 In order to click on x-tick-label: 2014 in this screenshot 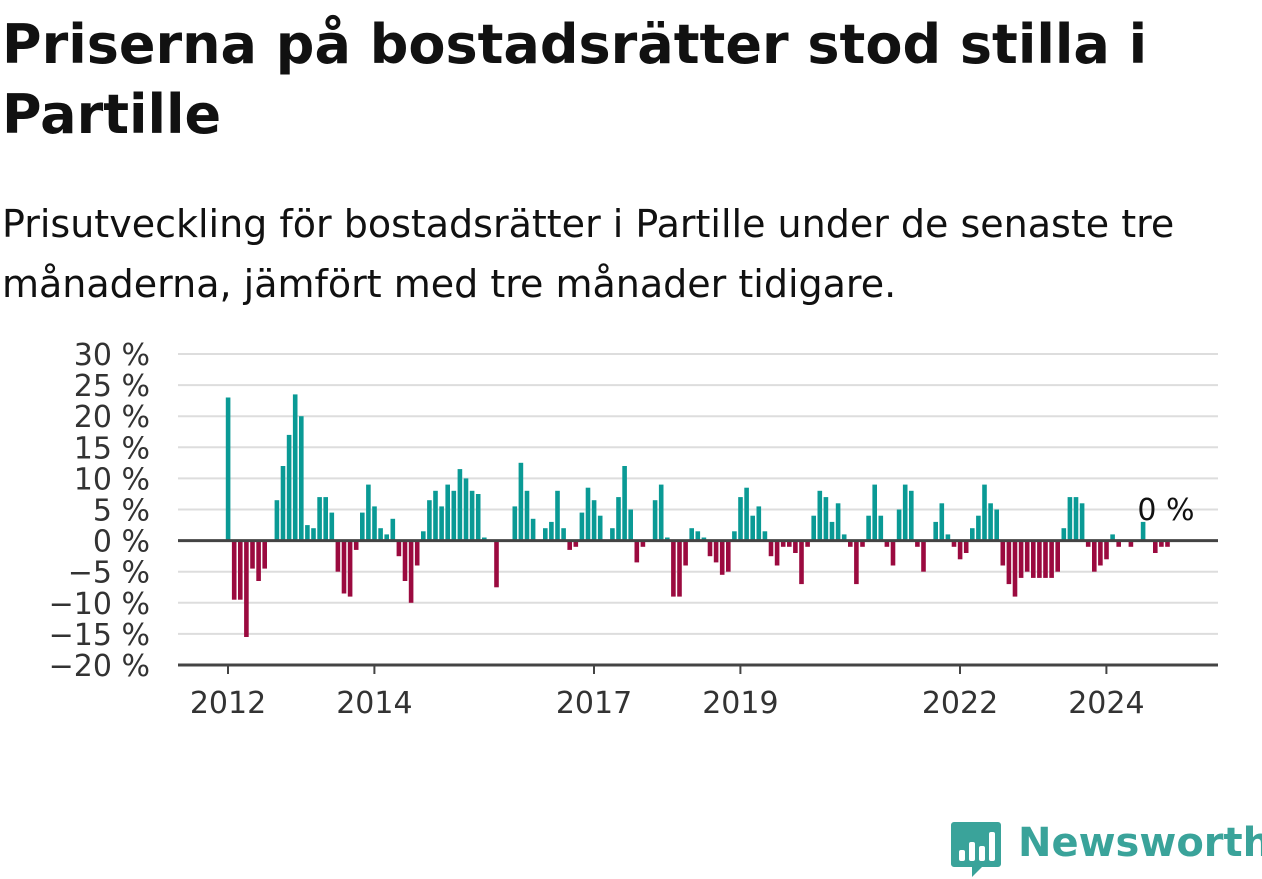, I will do `click(374, 703)`.